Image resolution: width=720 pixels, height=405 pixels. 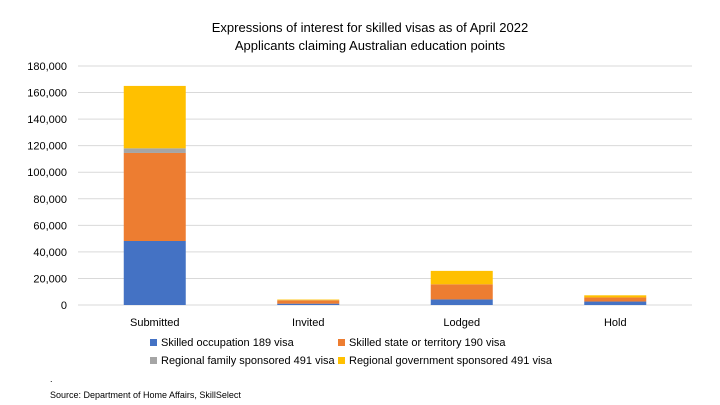 I want to click on legend-label: Regional government sponsored 491 visa, so click(x=451, y=361).